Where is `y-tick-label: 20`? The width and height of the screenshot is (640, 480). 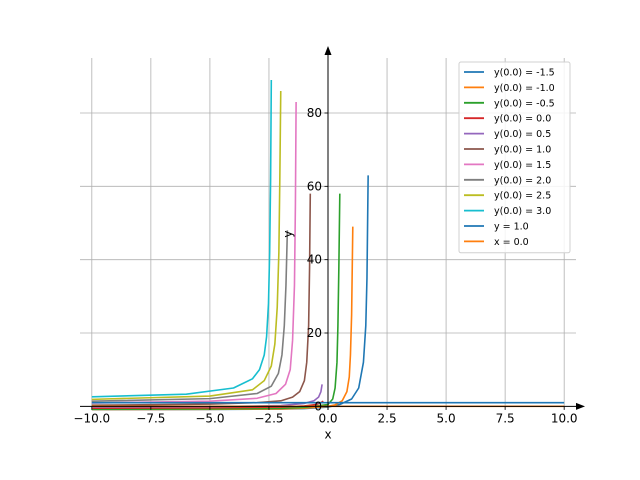
y-tick-label: 20 is located at coordinates (314, 333).